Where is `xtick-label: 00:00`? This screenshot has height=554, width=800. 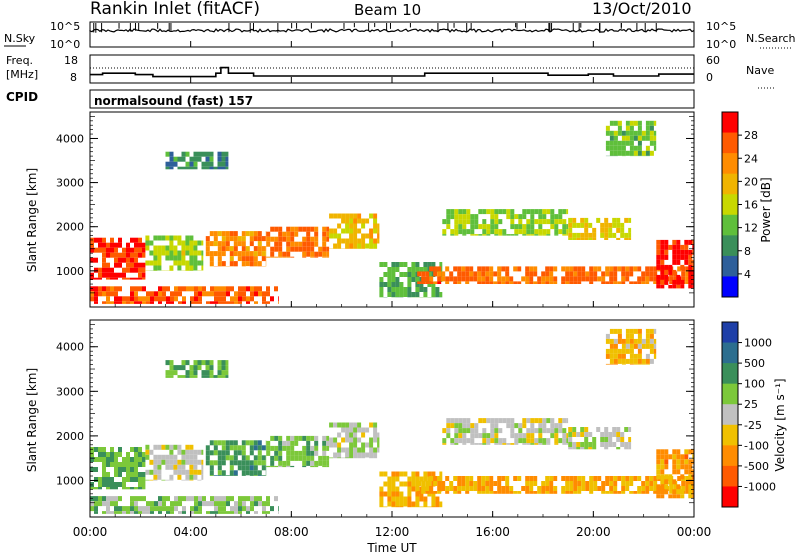 xtick-label: 00:00 is located at coordinates (694, 532).